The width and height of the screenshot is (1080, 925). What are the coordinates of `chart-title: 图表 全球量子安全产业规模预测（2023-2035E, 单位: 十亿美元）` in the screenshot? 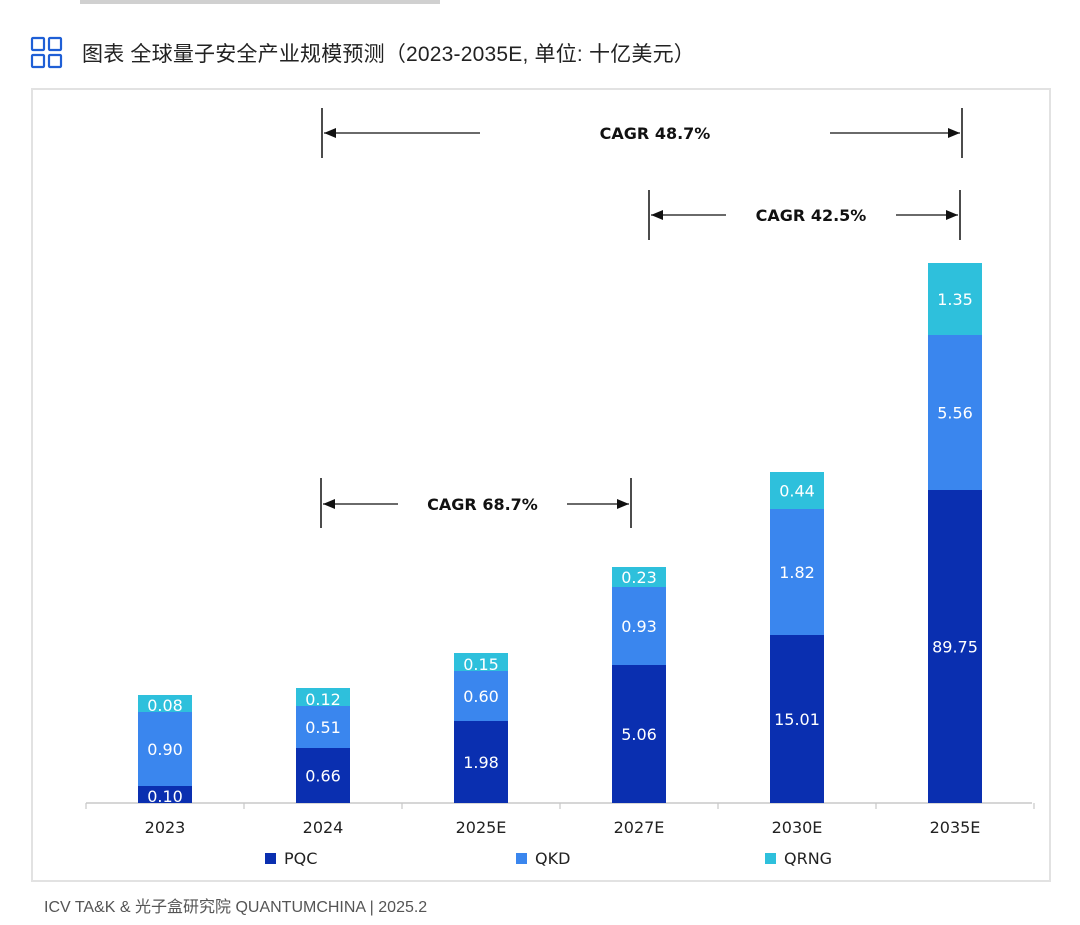 It's located at (389, 54).